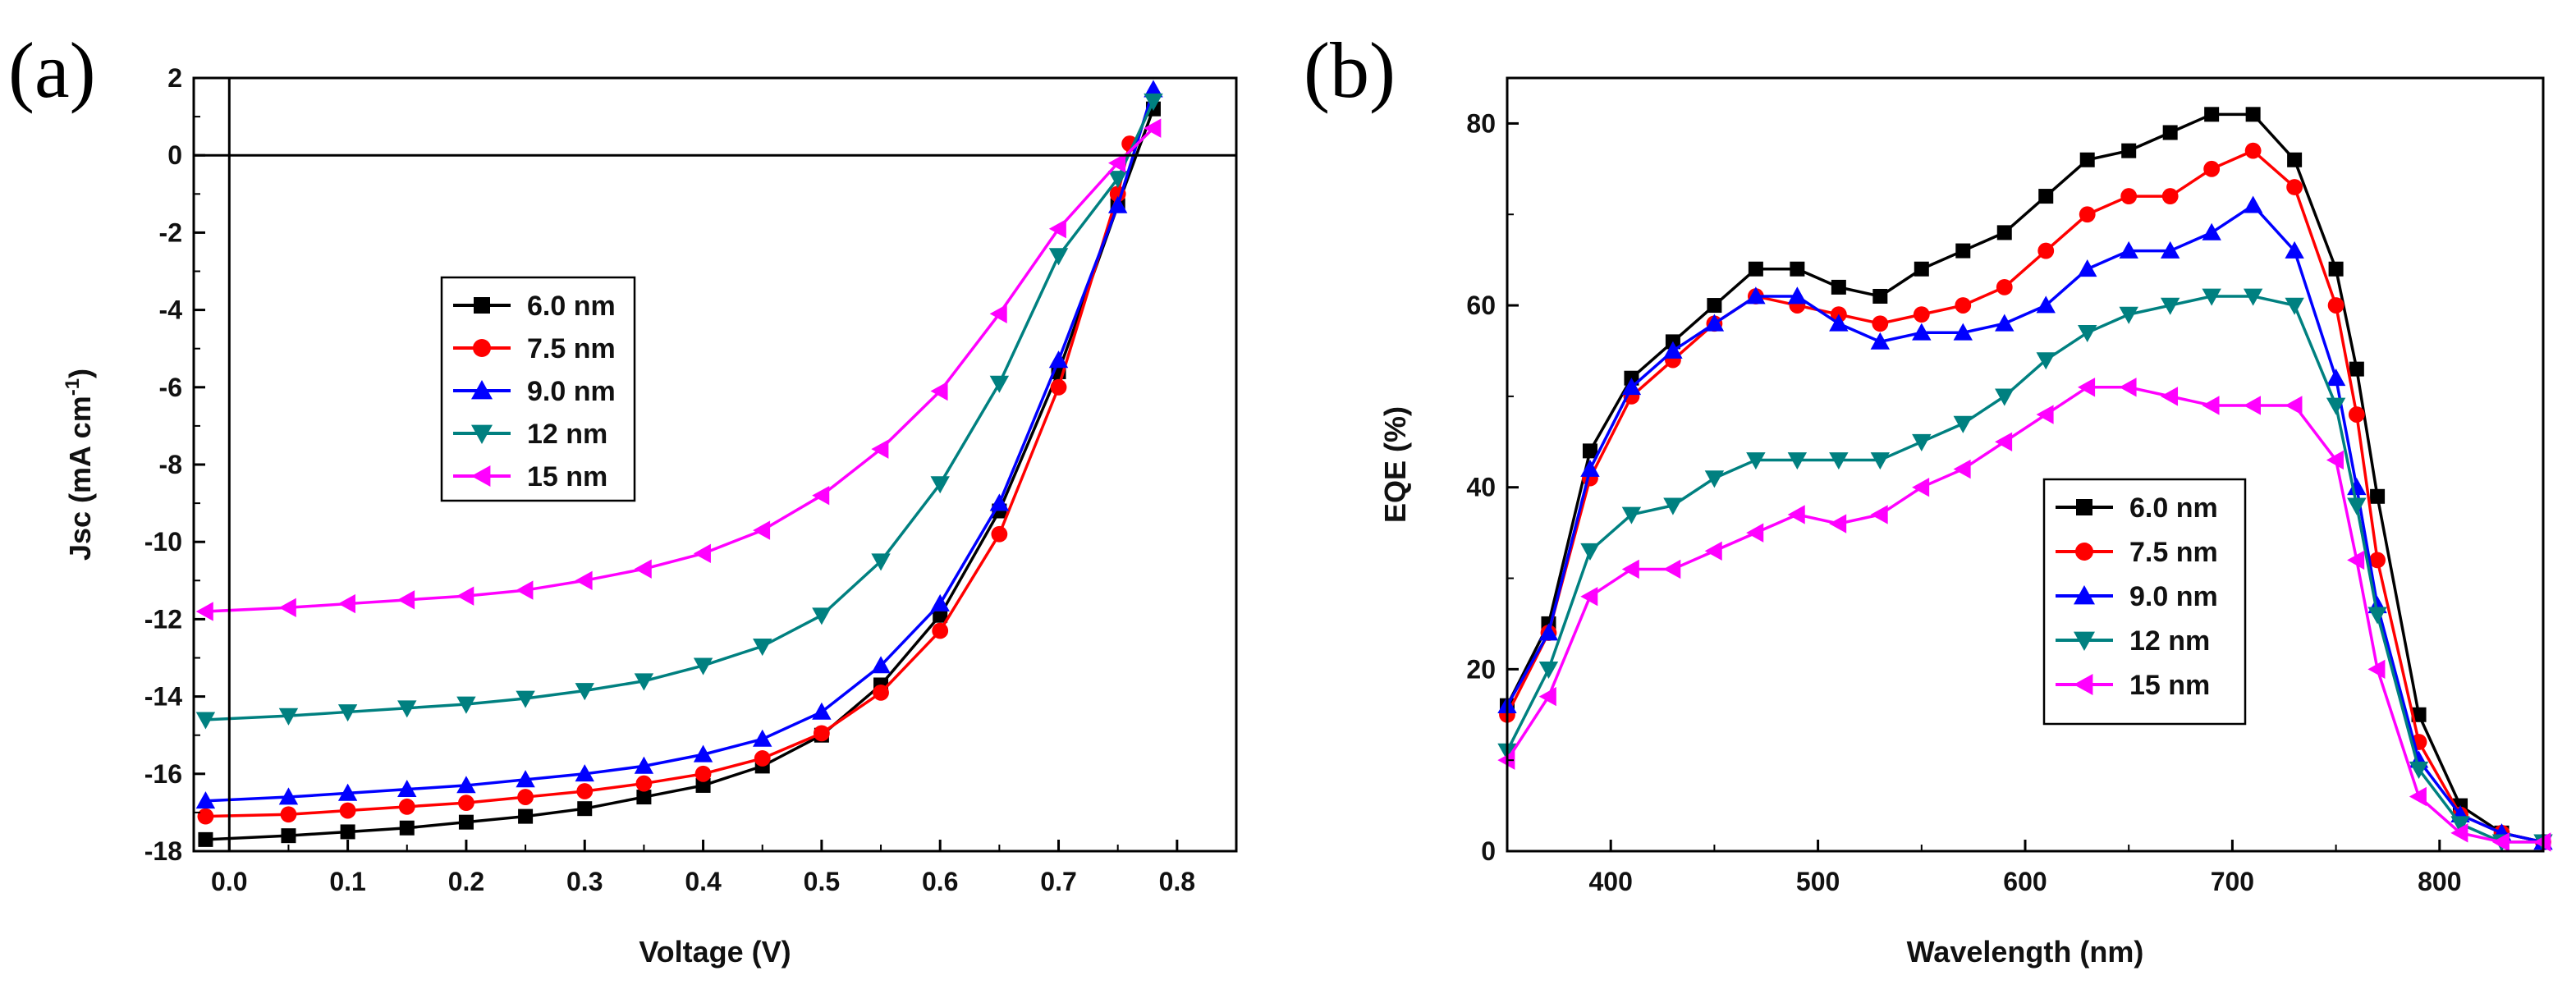  Describe the element at coordinates (174, 78) in the screenshot. I see `jv-y-tick-label: 2` at that location.